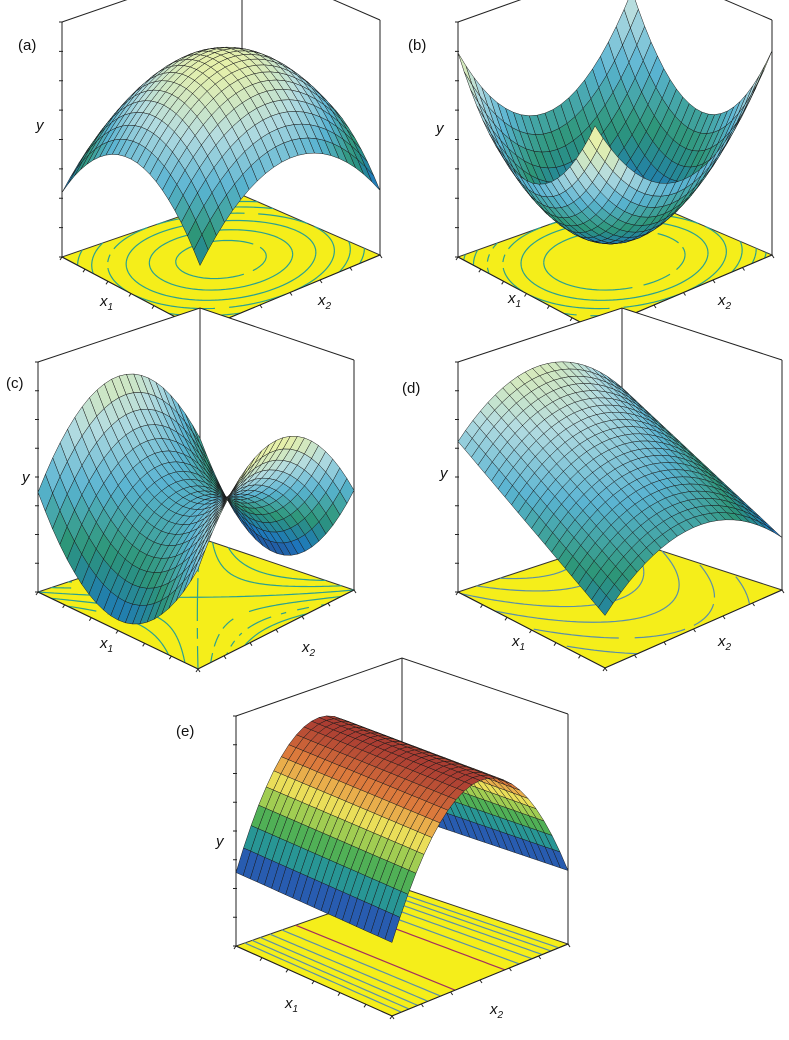  Describe the element at coordinates (402, 829) in the screenshot. I see `panel-e-surface-mesh` at that location.